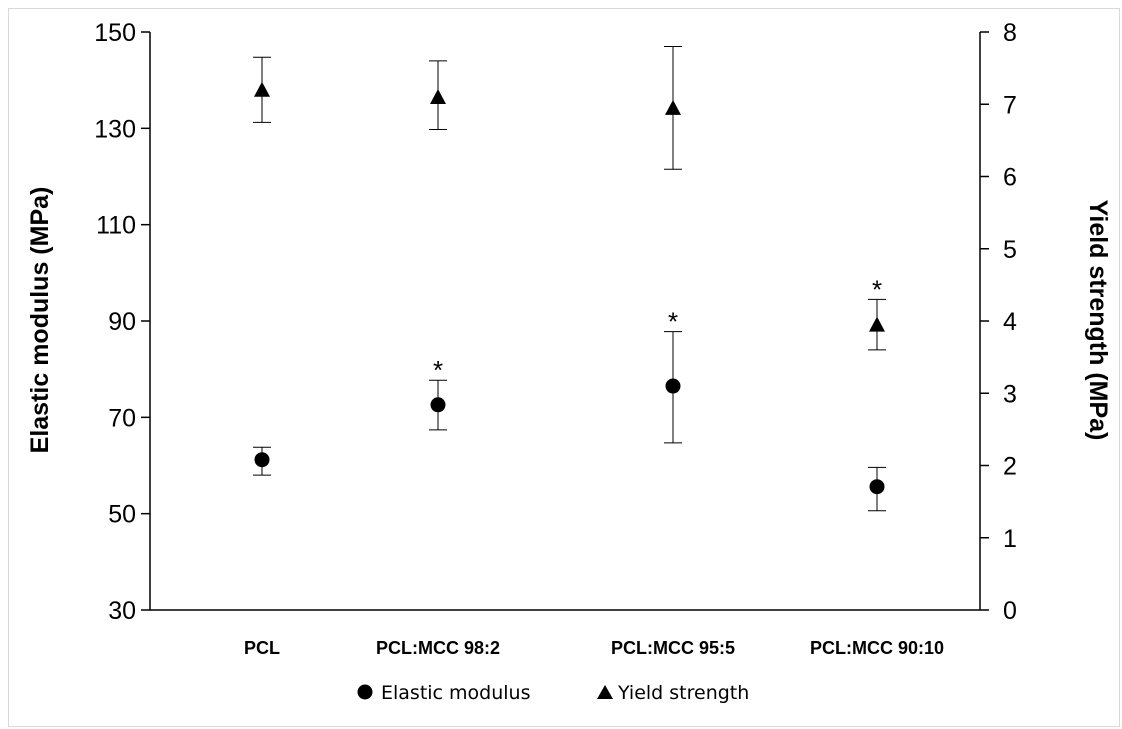 This screenshot has height=729, width=1122. What do you see at coordinates (657, 329) in the screenshot?
I see `significance-annotations: * * *` at bounding box center [657, 329].